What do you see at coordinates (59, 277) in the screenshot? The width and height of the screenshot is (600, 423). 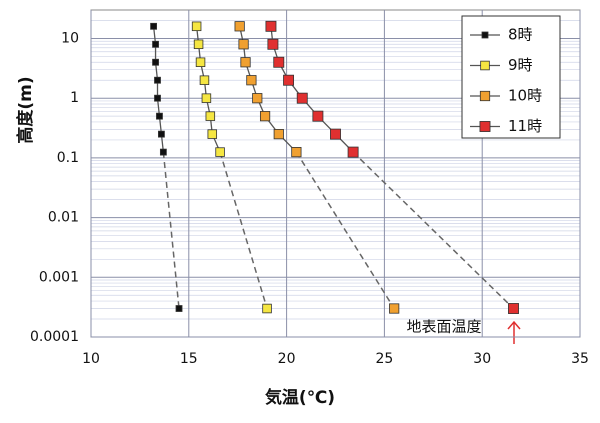 I see `y-tick-label: 0.001` at bounding box center [59, 277].